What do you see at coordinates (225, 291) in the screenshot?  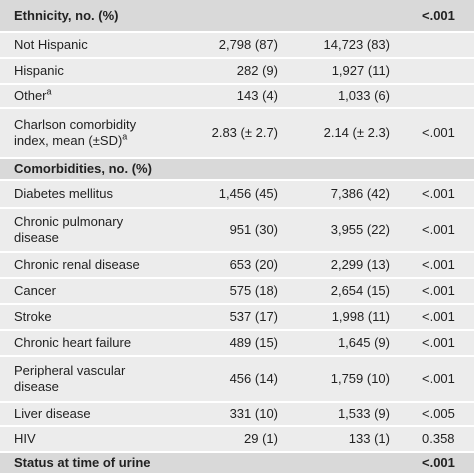 I see `group-1-value: 575 (18)` at bounding box center [225, 291].